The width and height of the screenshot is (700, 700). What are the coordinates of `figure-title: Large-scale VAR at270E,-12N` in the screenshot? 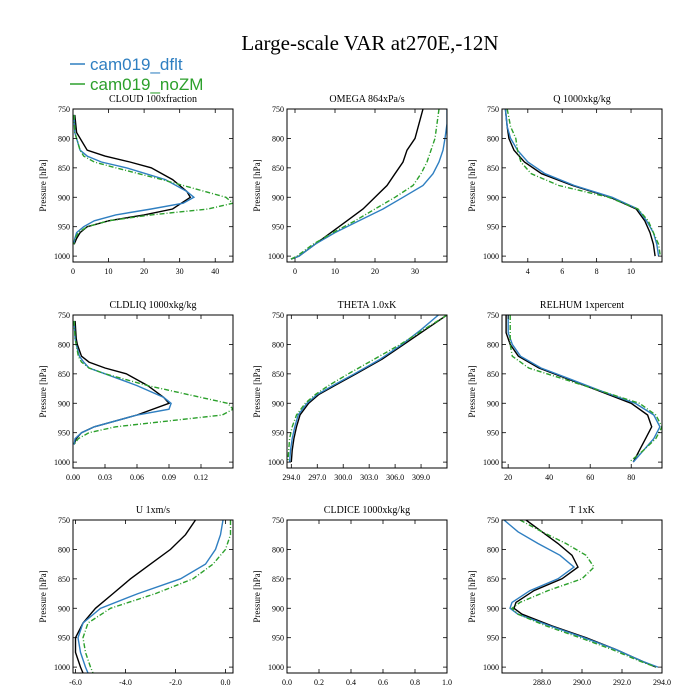 It's located at (369, 43).